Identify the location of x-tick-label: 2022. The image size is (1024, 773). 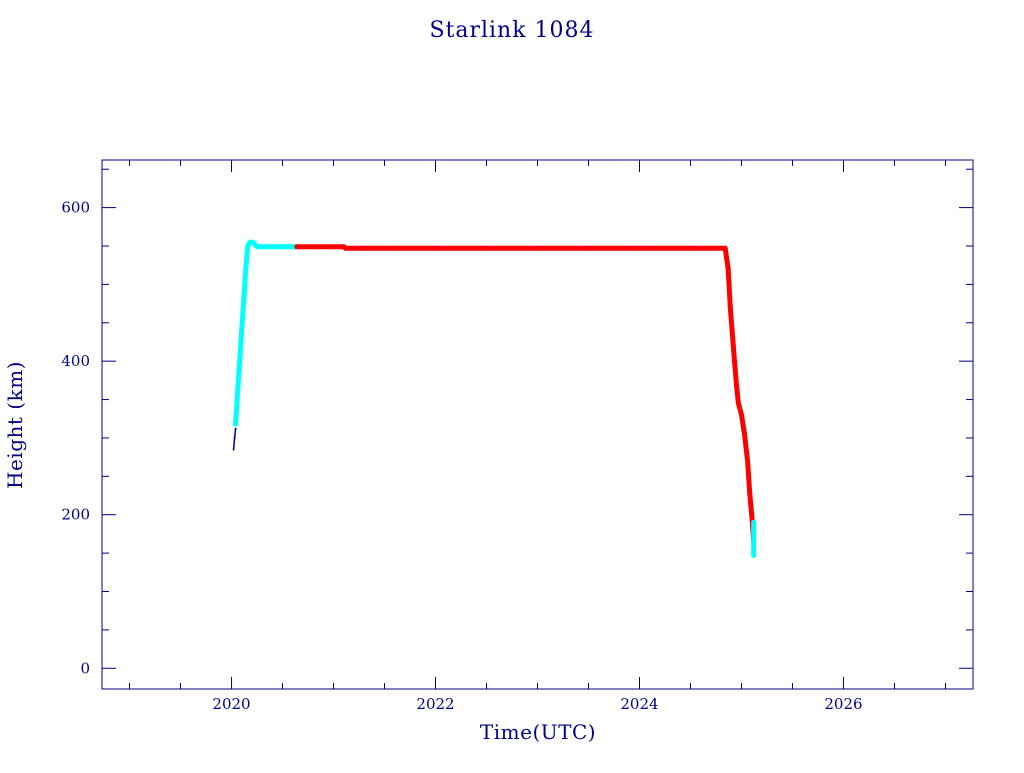
(435, 704).